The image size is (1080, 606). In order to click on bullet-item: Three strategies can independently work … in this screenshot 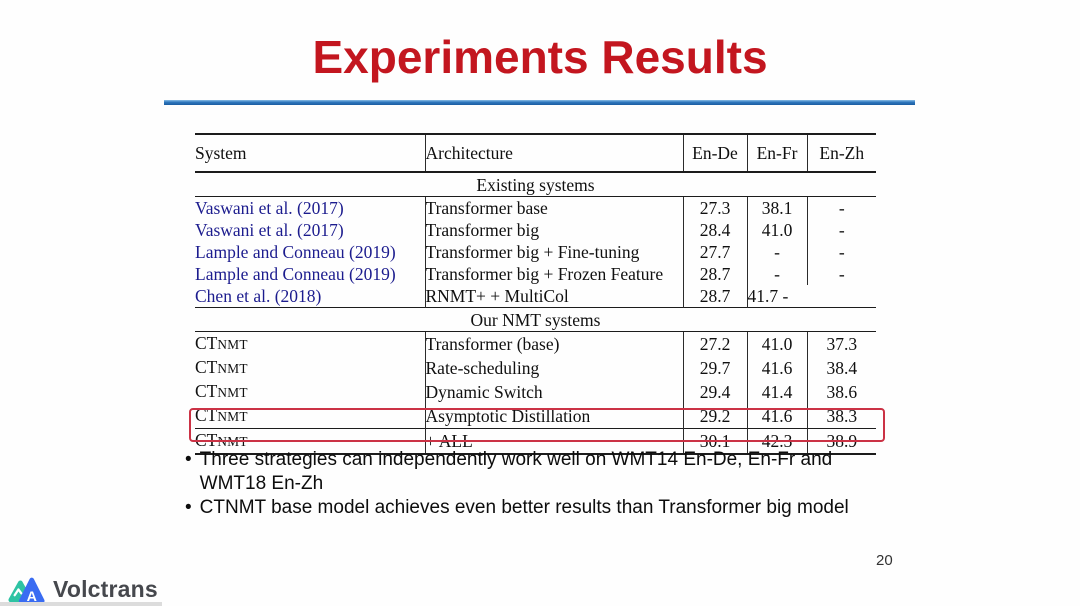, I will do `click(540, 472)`.